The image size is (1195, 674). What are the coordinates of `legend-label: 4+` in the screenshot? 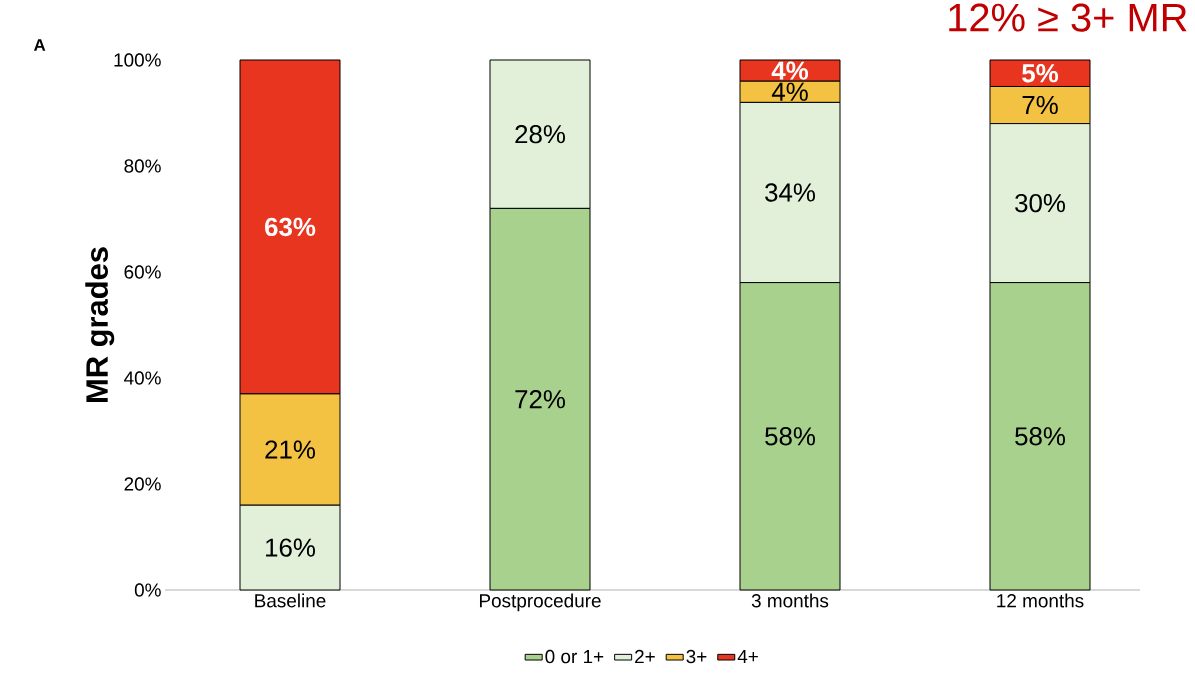 It's located at (747, 656).